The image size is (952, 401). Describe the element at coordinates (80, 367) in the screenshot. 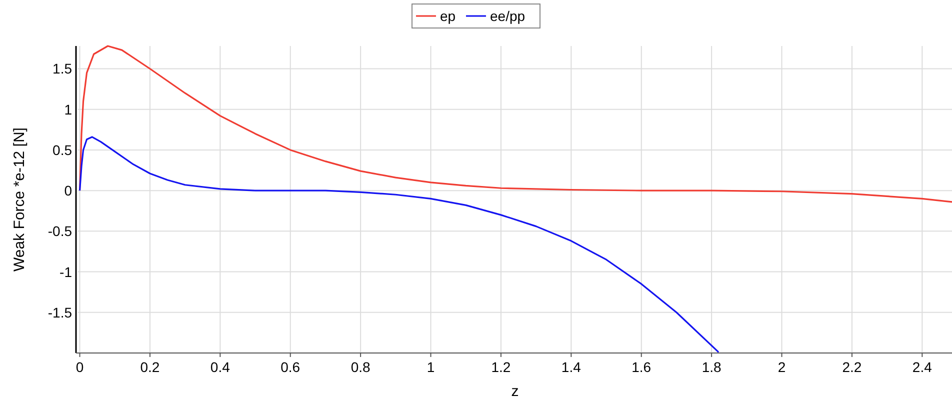

I see `x-tick-label: 0` at that location.